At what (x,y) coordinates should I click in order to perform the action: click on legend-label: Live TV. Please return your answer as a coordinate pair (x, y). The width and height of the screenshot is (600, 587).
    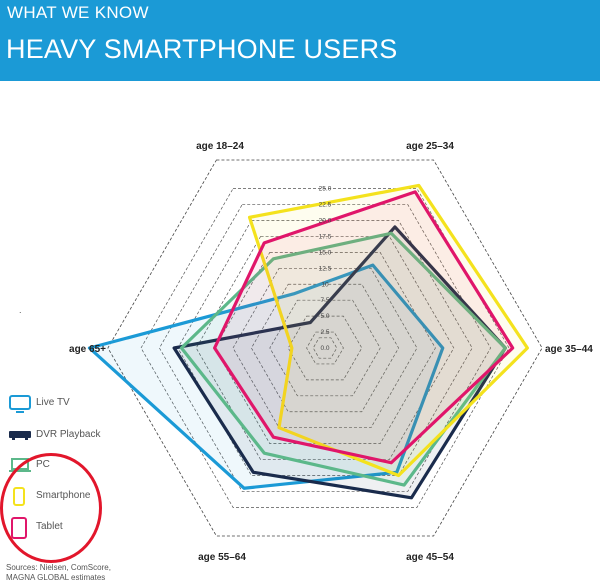
    Looking at the image, I should click on (53, 402).